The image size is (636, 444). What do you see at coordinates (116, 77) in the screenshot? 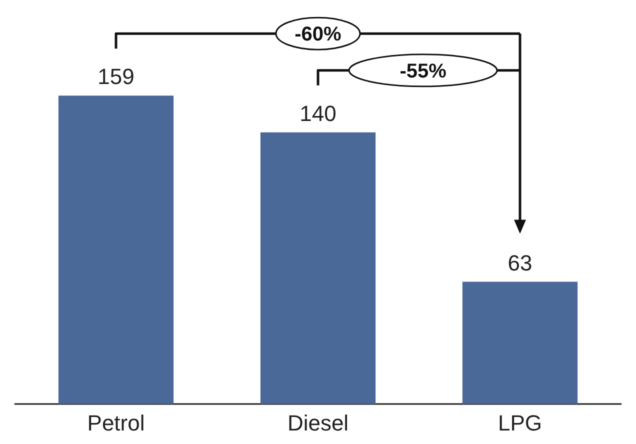
I see `data-label: 159` at bounding box center [116, 77].